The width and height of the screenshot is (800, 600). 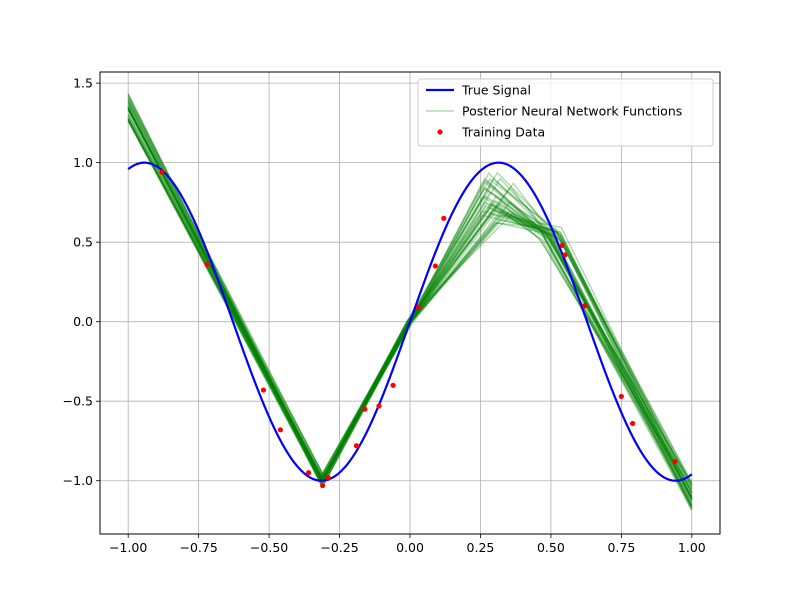 What do you see at coordinates (551, 547) in the screenshot?
I see `x-tick-label: 0.50` at bounding box center [551, 547].